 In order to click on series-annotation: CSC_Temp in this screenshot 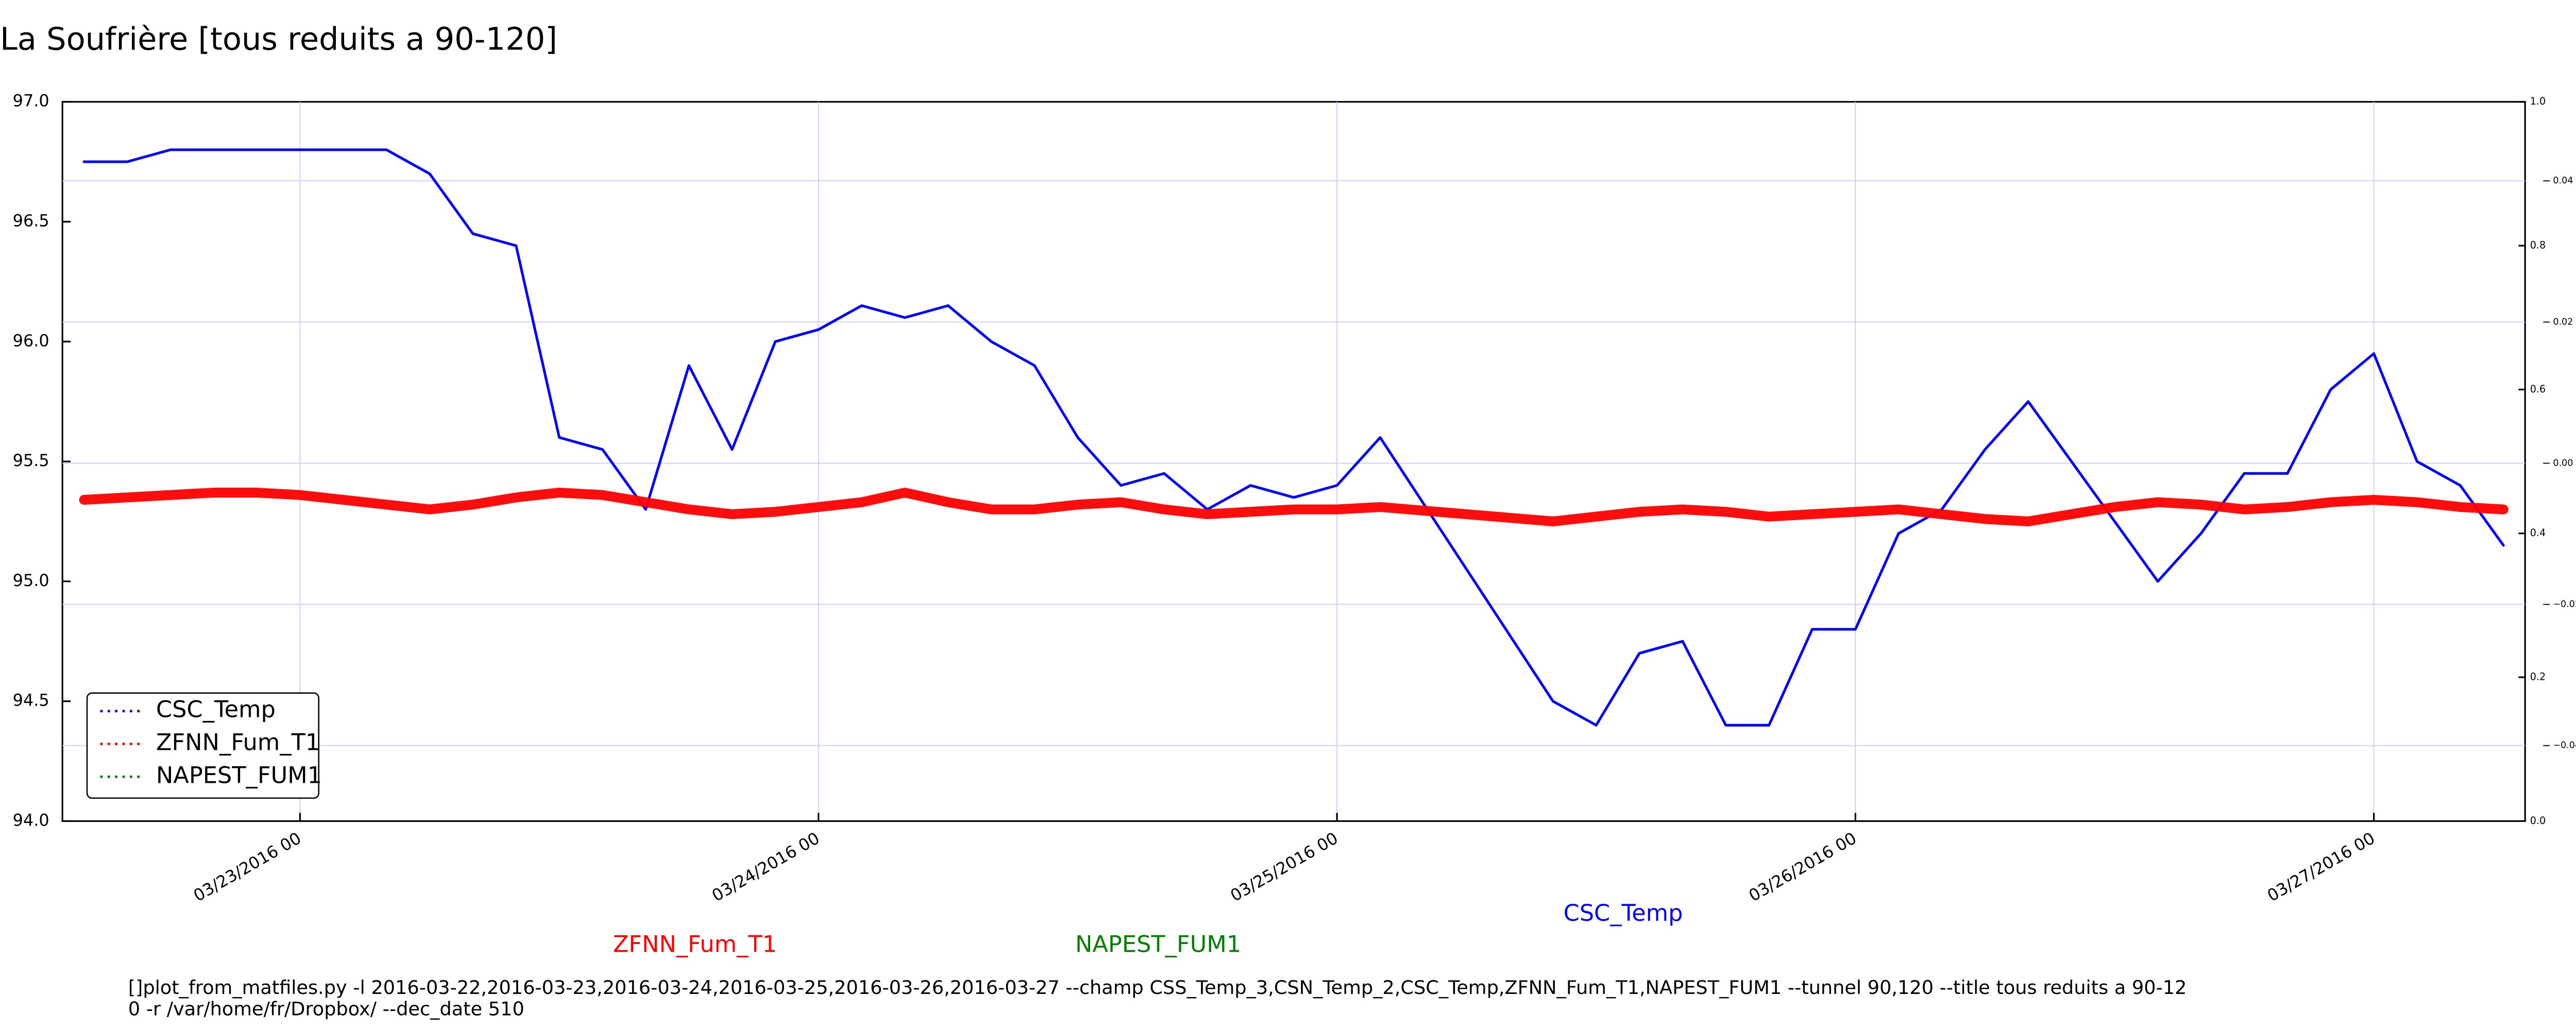, I will do `click(1623, 913)`.